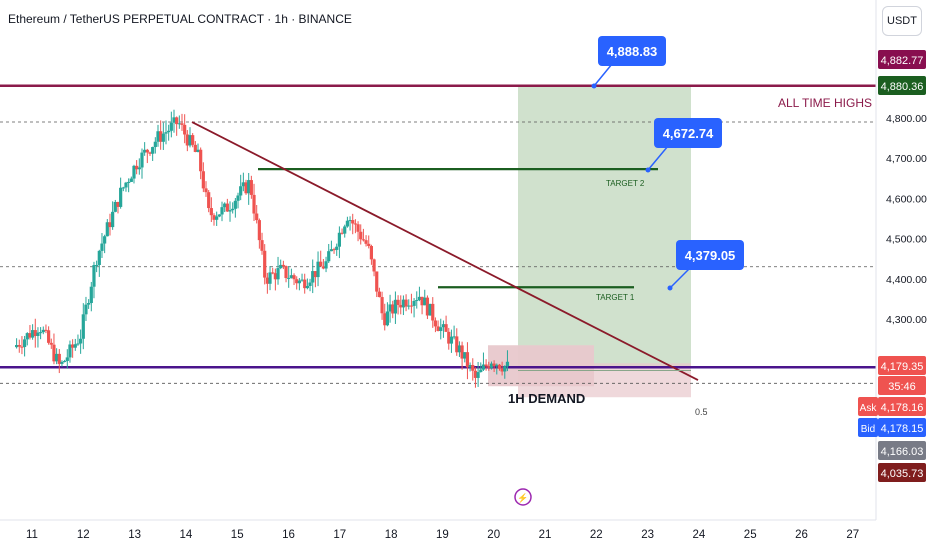 Image resolution: width=932 pixels, height=550 pixels. What do you see at coordinates (902, 387) in the screenshot?
I see `price-tag-text-3: 35:46` at bounding box center [902, 387].